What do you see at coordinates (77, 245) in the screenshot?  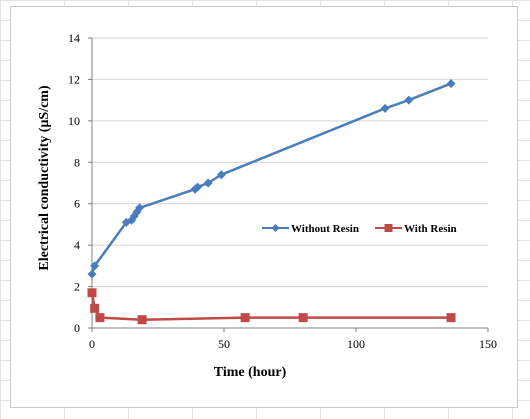 I see `y-tick-label-4: 4` at bounding box center [77, 245].